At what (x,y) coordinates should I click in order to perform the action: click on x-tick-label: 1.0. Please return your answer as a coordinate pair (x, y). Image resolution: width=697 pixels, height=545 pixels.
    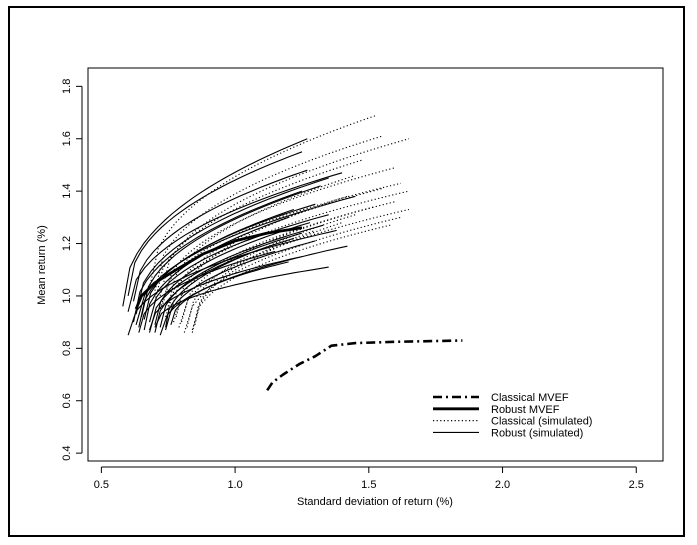
    Looking at the image, I should click on (234, 485).